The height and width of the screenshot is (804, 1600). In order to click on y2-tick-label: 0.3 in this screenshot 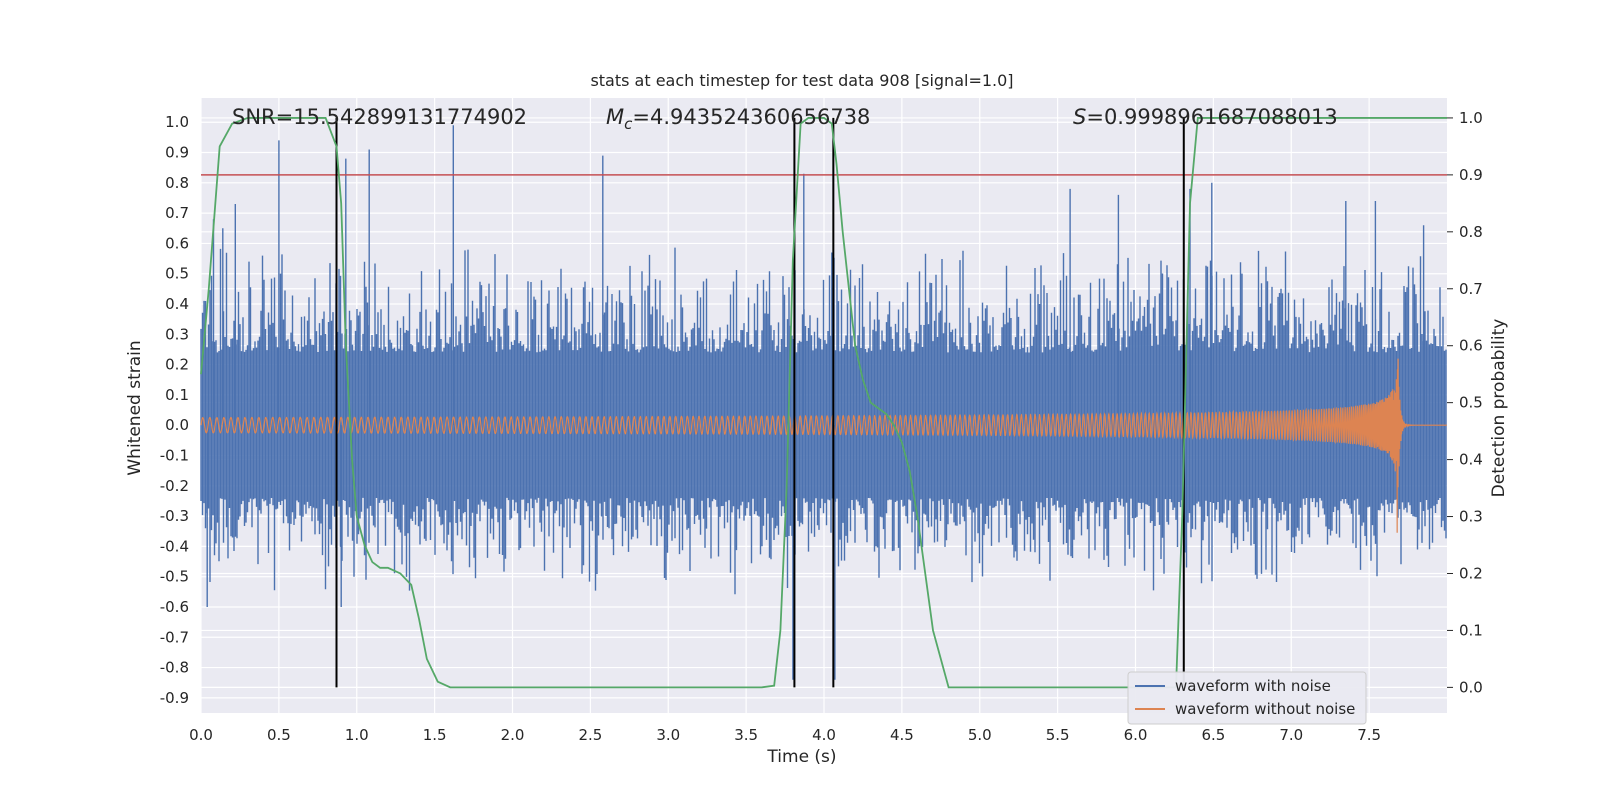, I will do `click(1471, 517)`.